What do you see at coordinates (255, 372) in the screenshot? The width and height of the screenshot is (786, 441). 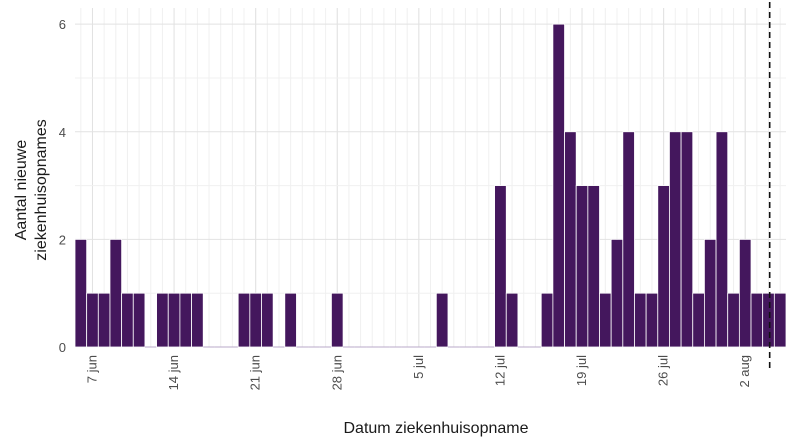 I see `x-tick-label: 21 jun` at bounding box center [255, 372].